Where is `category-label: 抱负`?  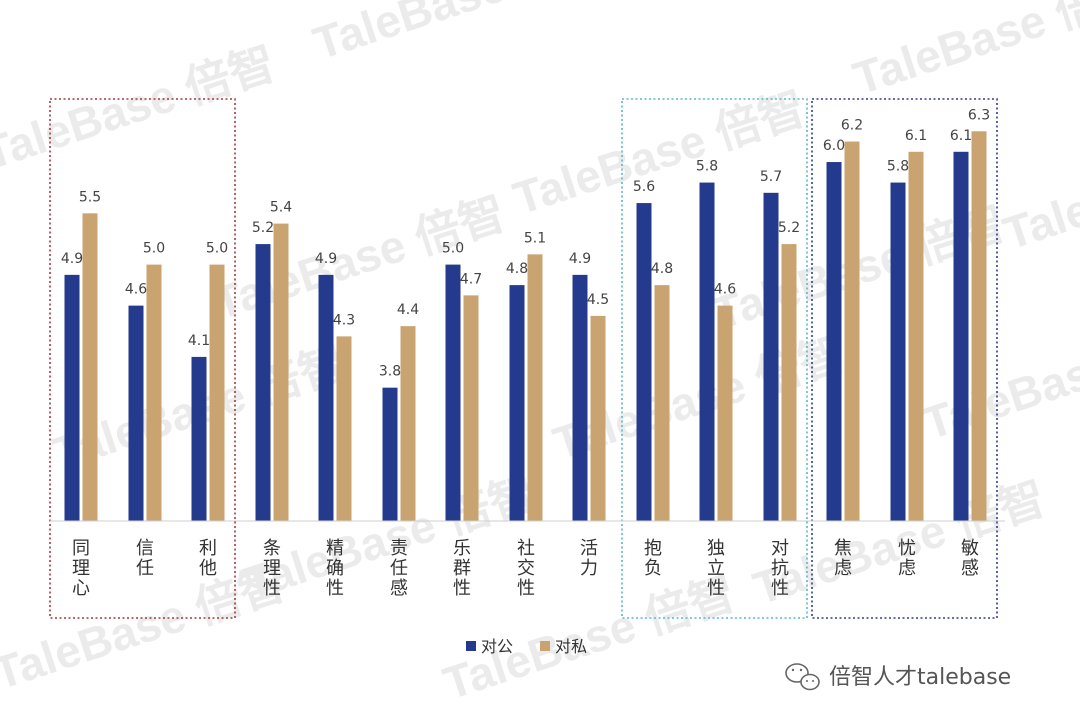
category-label: 抱负 is located at coordinates (653, 558).